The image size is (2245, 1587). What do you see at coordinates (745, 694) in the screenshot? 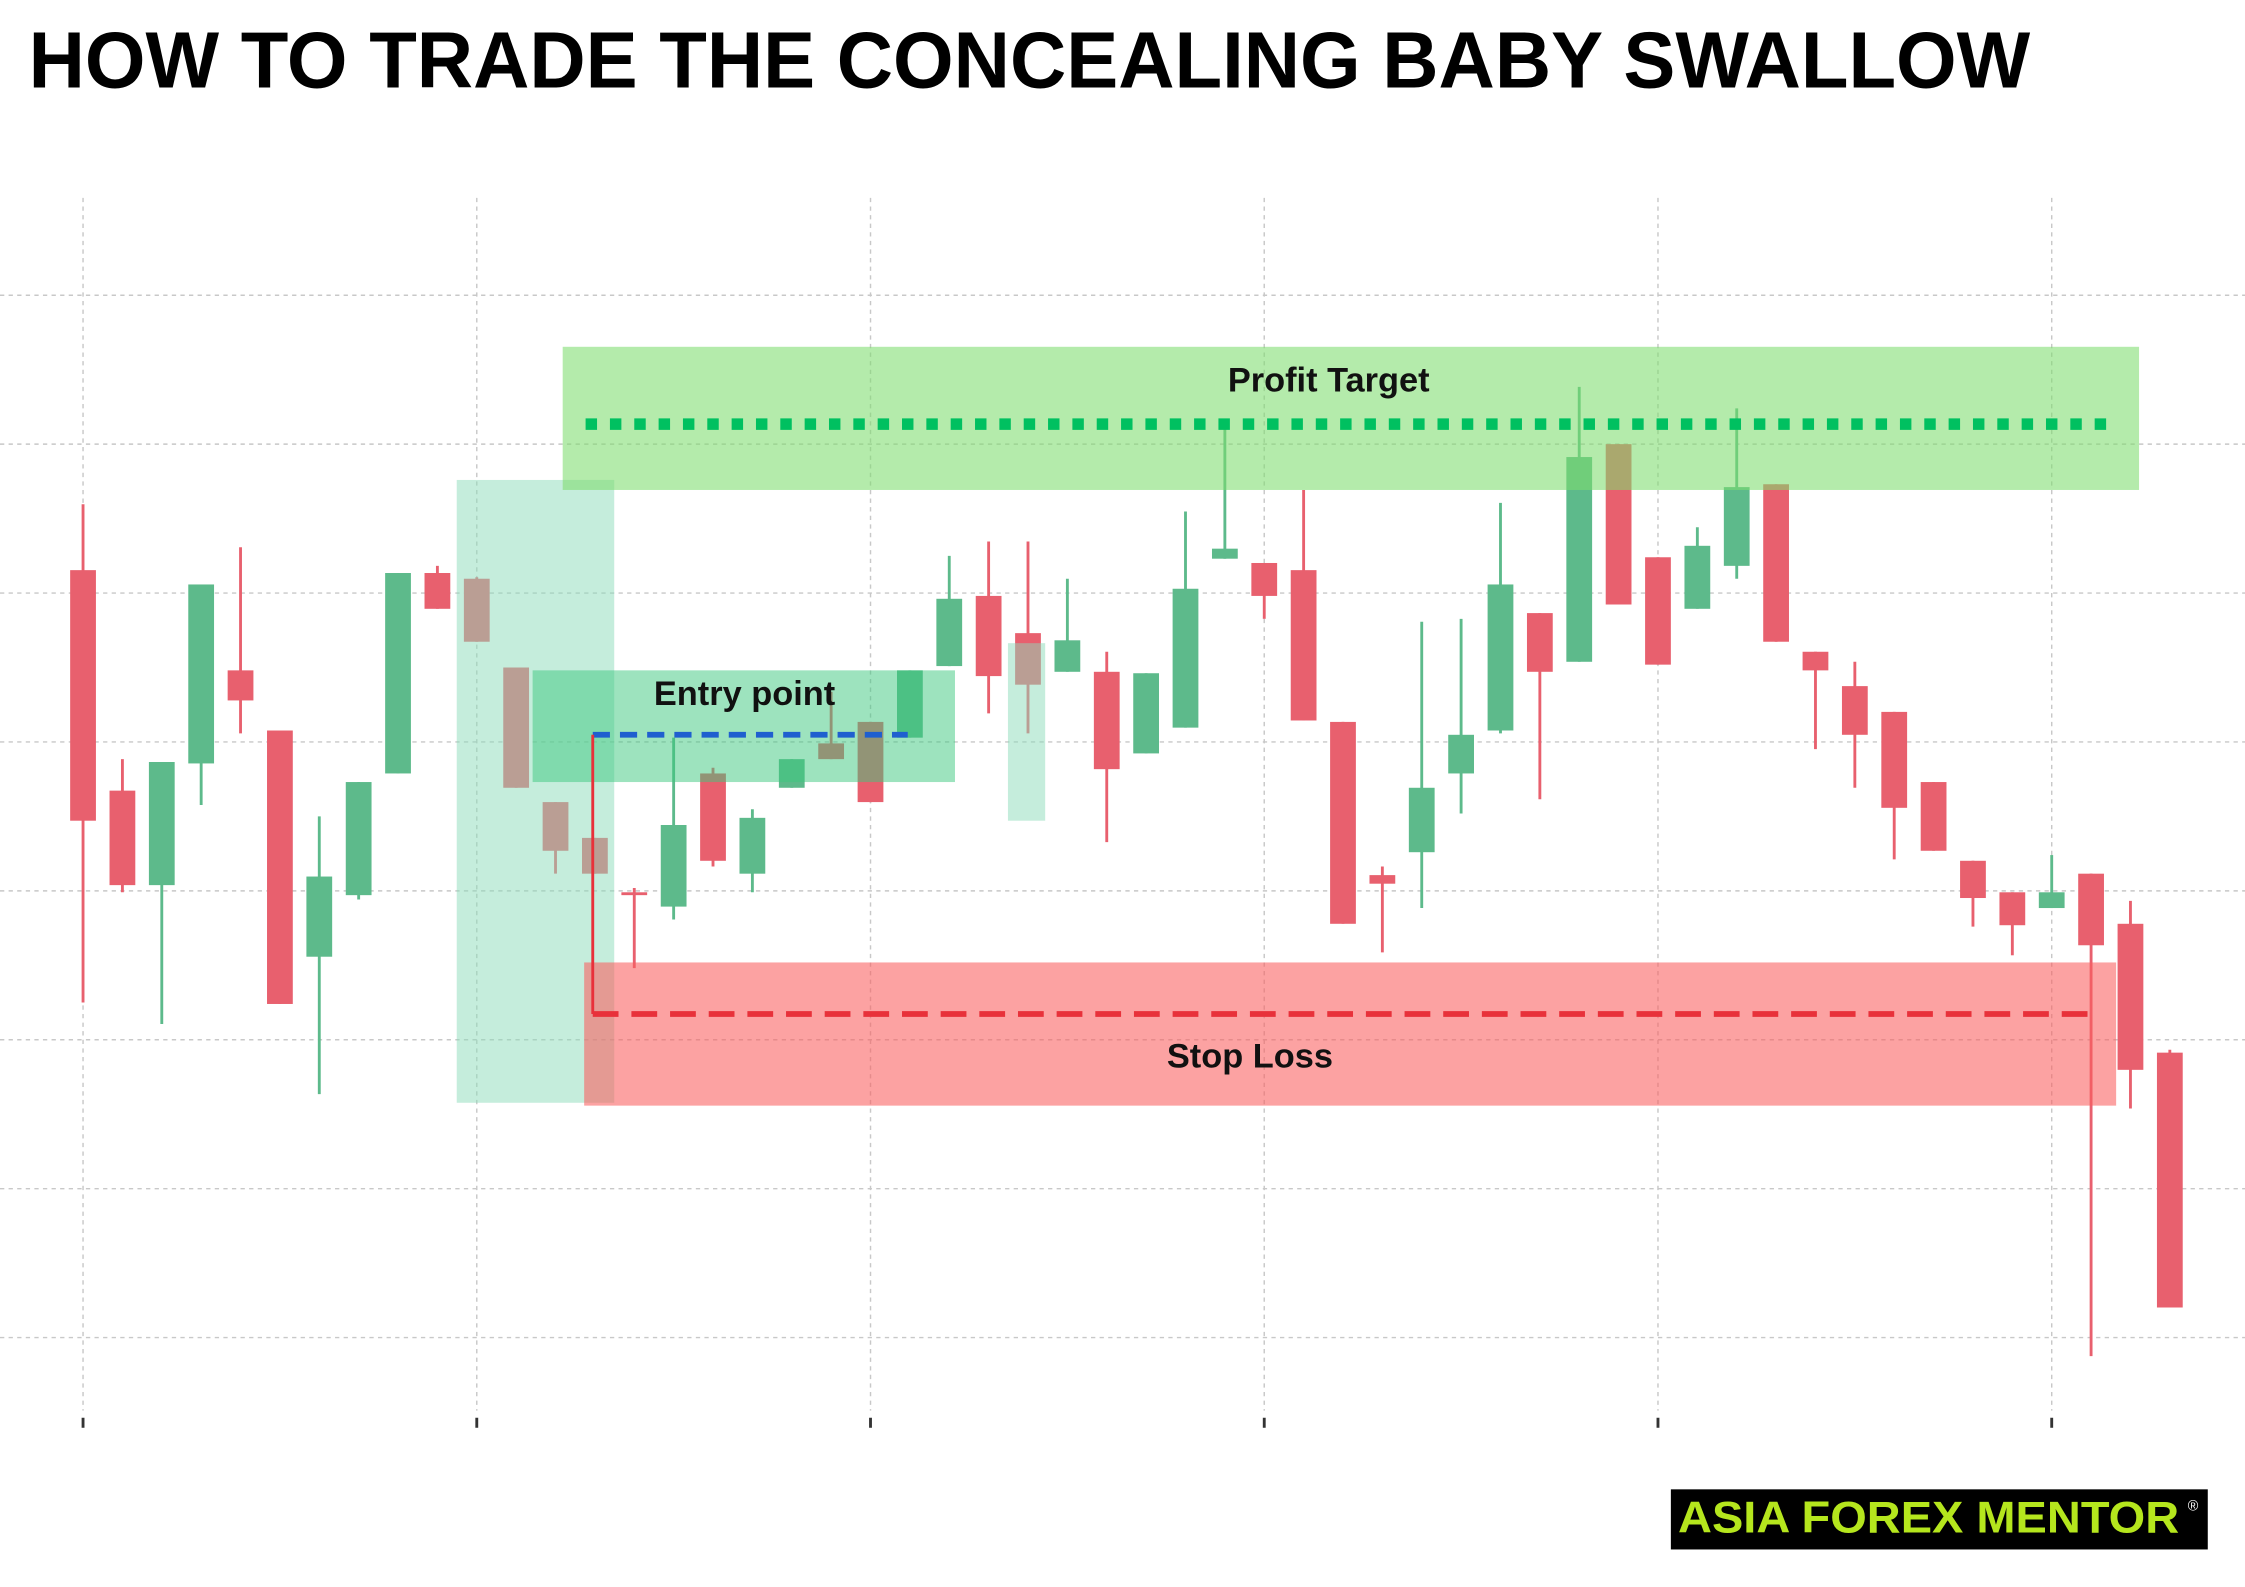
I see `entry-label: Entry point` at bounding box center [745, 694].